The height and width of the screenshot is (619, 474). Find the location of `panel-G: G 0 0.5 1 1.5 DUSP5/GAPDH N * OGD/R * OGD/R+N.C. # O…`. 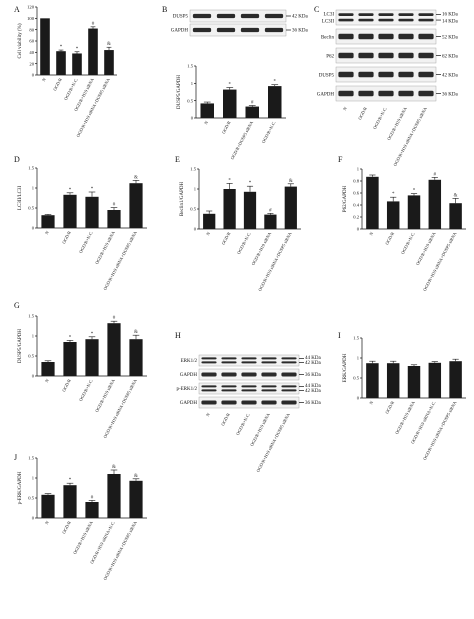

panel-G: G 0 0.5 1 1.5 DUSP5/GAPDH N * OGD/R * OGD/R+N.C. # O… is located at coordinates (80, 370).